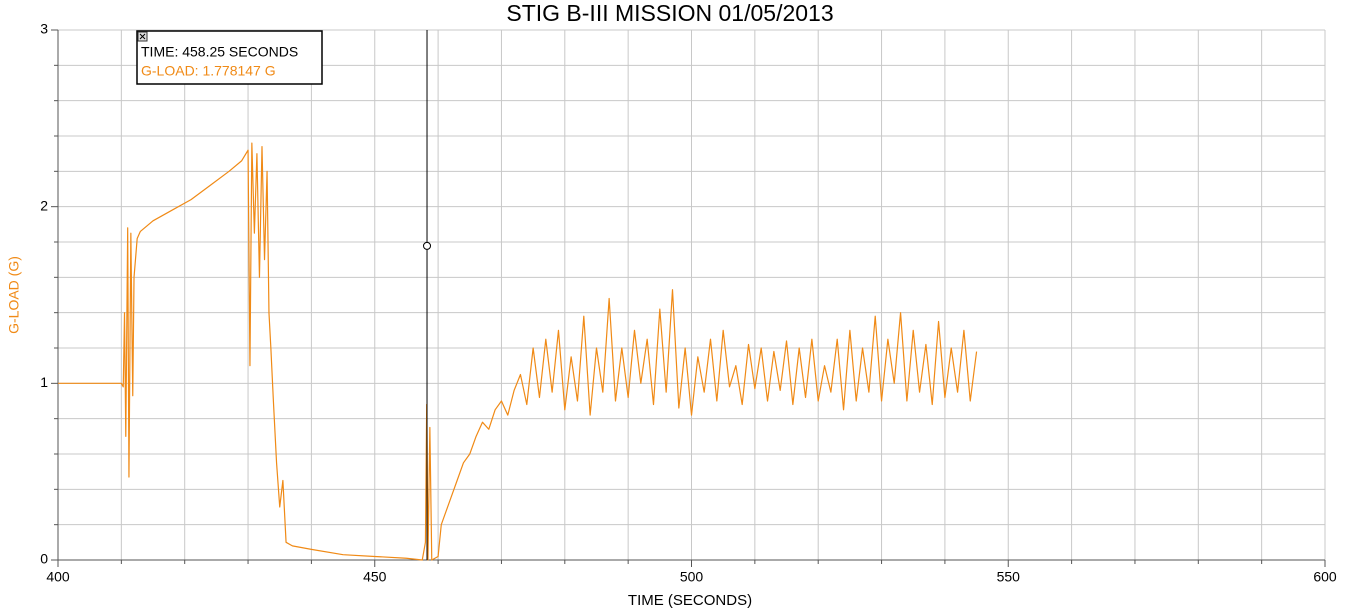 The height and width of the screenshot is (614, 1347). I want to click on x-tick-label: 550, so click(1009, 577).